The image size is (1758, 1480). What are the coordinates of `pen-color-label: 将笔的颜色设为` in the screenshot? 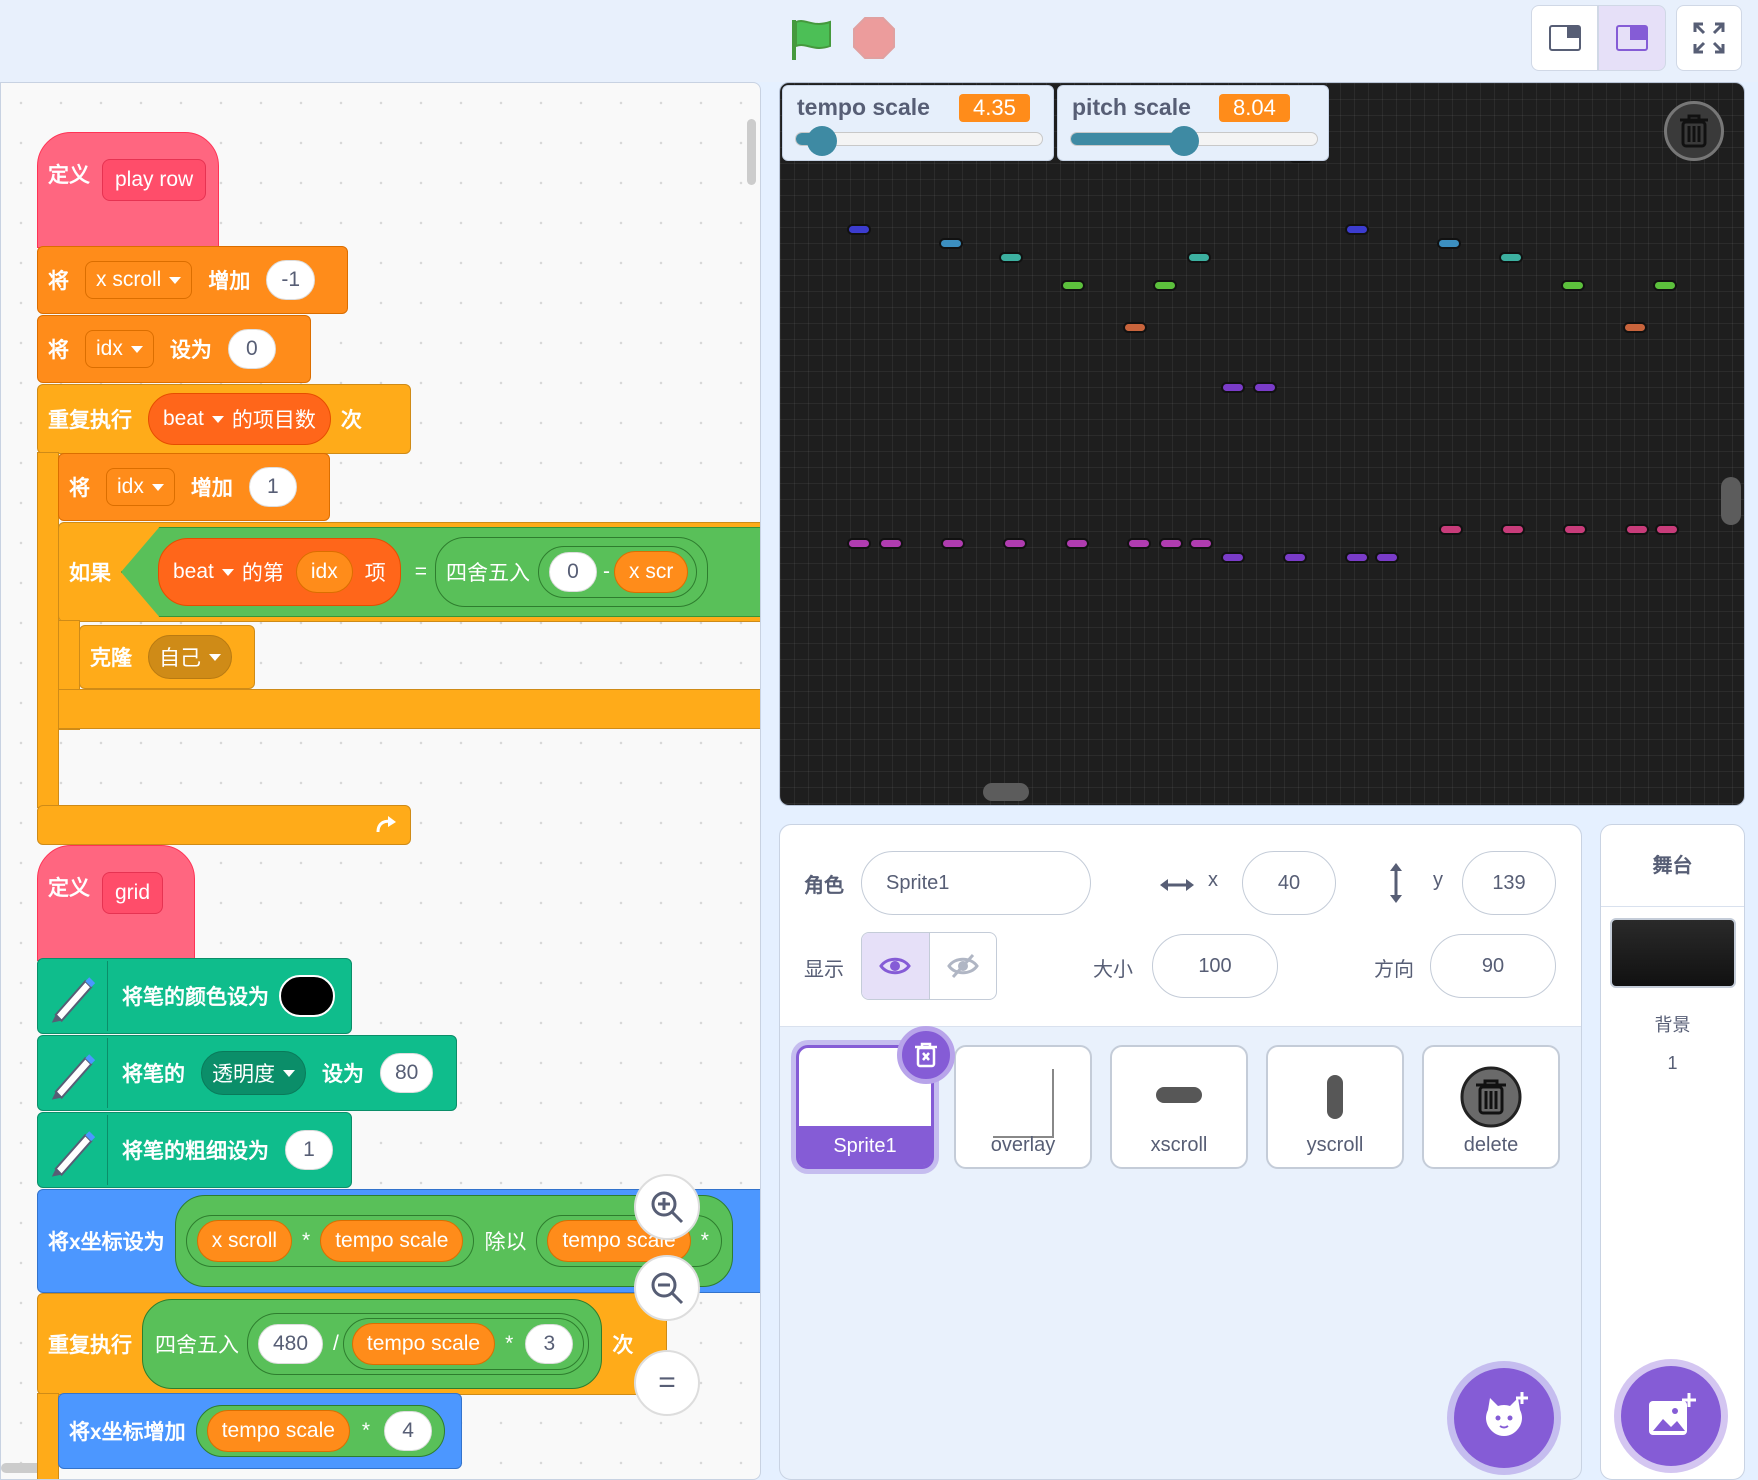 It's located at (195, 997).